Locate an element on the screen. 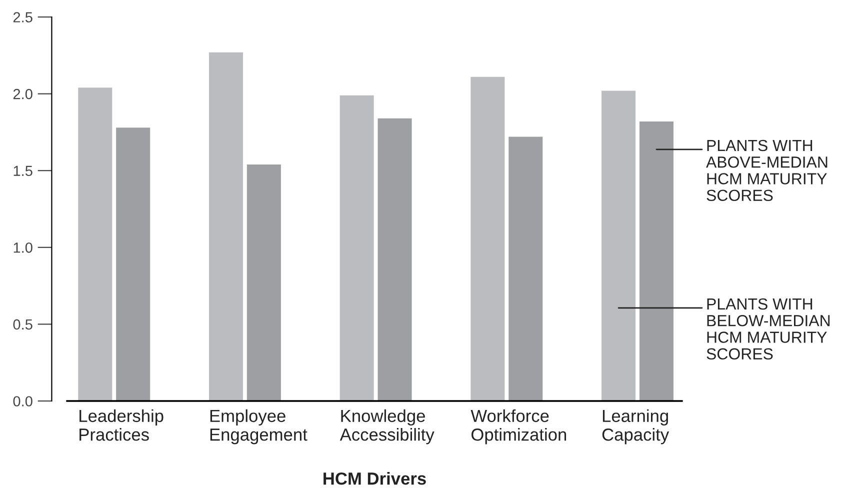 The image size is (848, 503). x-tick-label: Workforce Optimization is located at coordinates (518, 426).